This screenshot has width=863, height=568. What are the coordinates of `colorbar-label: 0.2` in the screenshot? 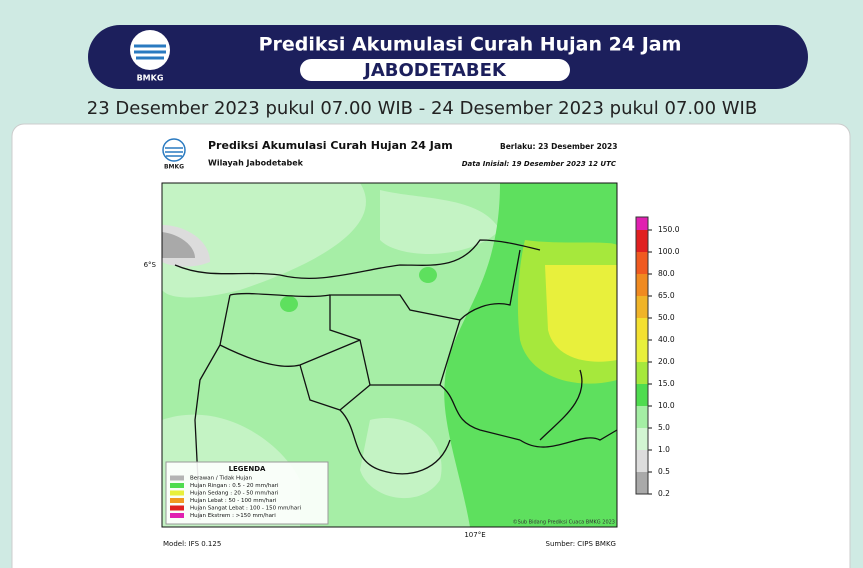 It's located at (664, 493).